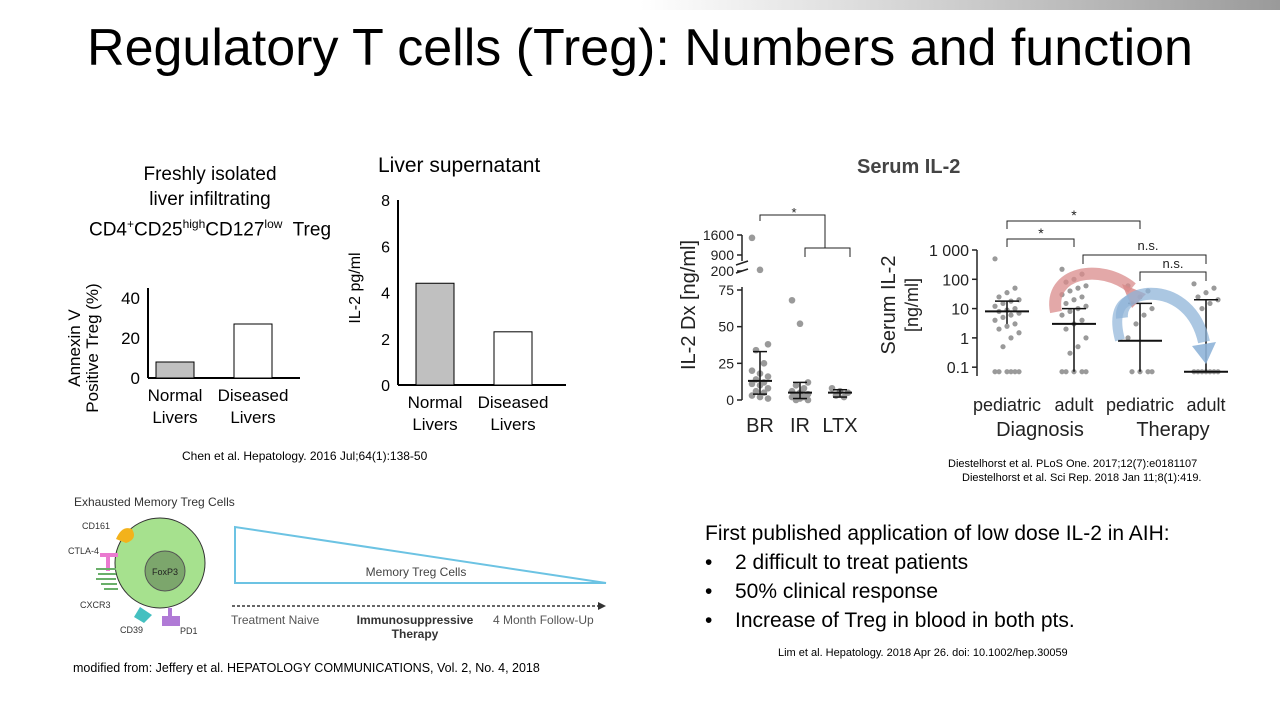 This screenshot has height=720, width=1280. What do you see at coordinates (1162, 315) in the screenshot?
I see `blue-curved-arrow` at bounding box center [1162, 315].